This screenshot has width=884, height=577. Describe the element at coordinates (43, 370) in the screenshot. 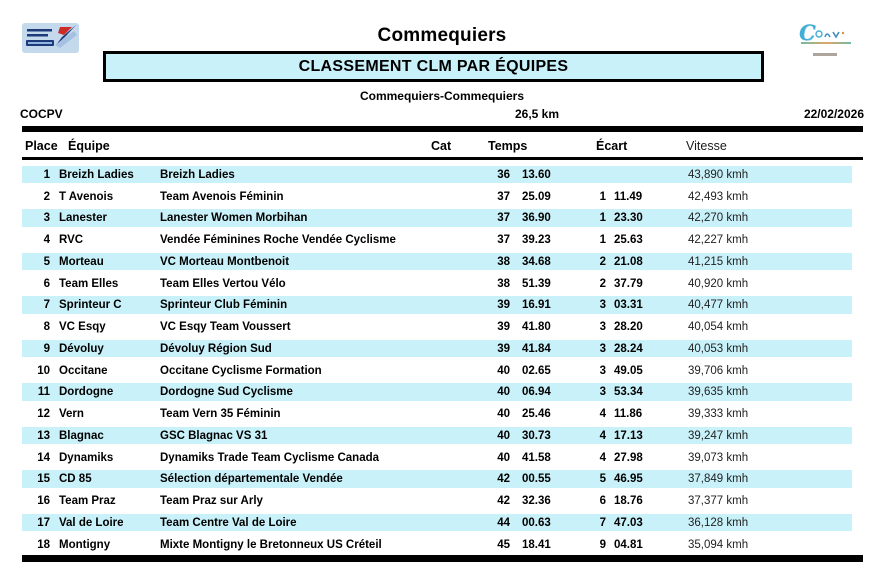

I see `place-cell: 10` at that location.